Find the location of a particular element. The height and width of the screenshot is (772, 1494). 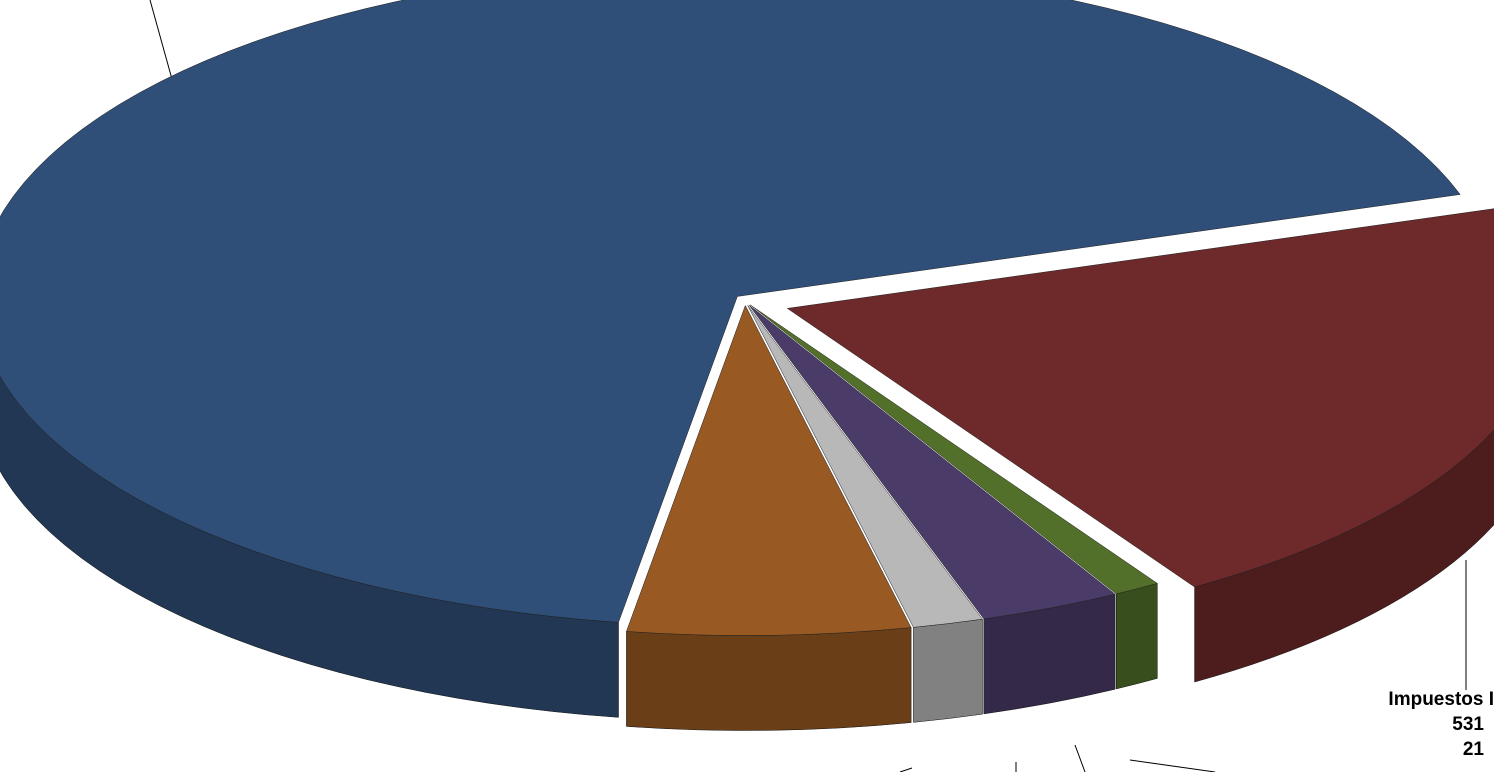

slice-amount: 531 is located at coordinates (1468, 724).